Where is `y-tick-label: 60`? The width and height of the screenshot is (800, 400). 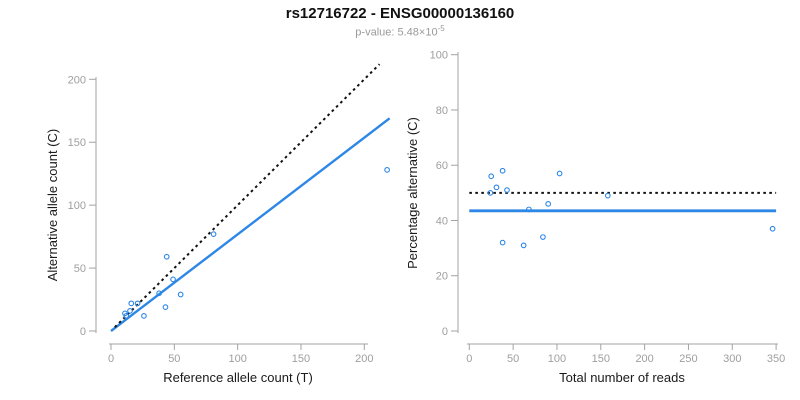 y-tick-label: 60 is located at coordinates (442, 166).